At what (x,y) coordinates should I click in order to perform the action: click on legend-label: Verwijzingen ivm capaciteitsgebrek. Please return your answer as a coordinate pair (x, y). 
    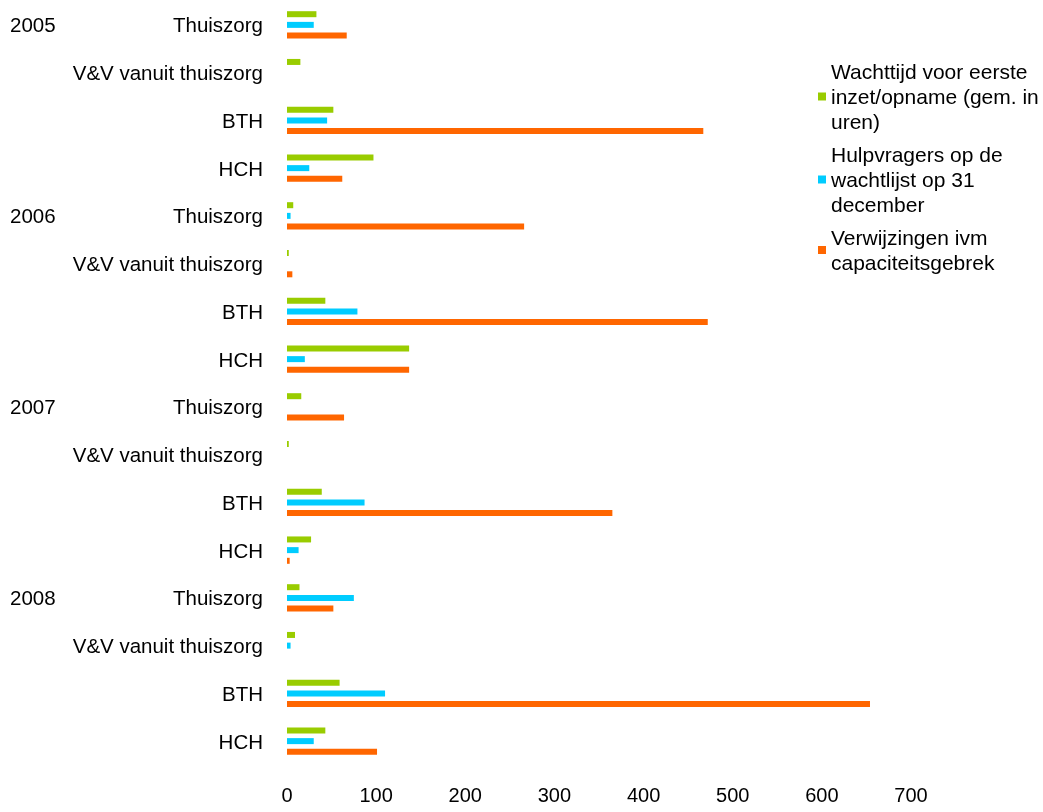
    Looking at the image, I should click on (913, 250).